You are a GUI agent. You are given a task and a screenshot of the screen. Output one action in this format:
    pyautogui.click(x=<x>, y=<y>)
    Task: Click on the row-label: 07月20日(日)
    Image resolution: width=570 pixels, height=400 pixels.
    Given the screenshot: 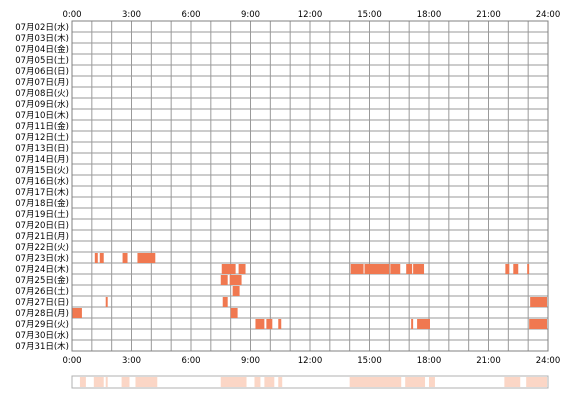 What is the action you would take?
    pyautogui.click(x=42, y=226)
    